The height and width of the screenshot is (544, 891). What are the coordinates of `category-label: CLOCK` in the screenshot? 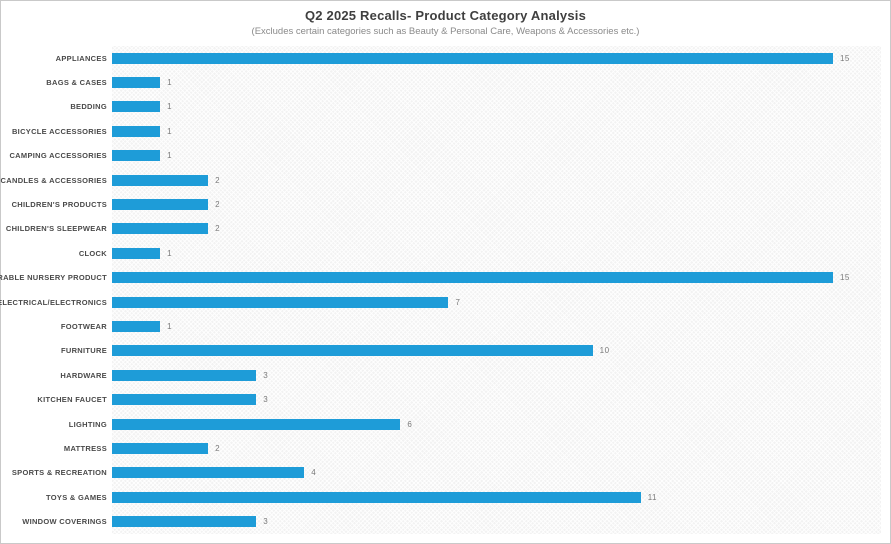 It's located at (92, 253).